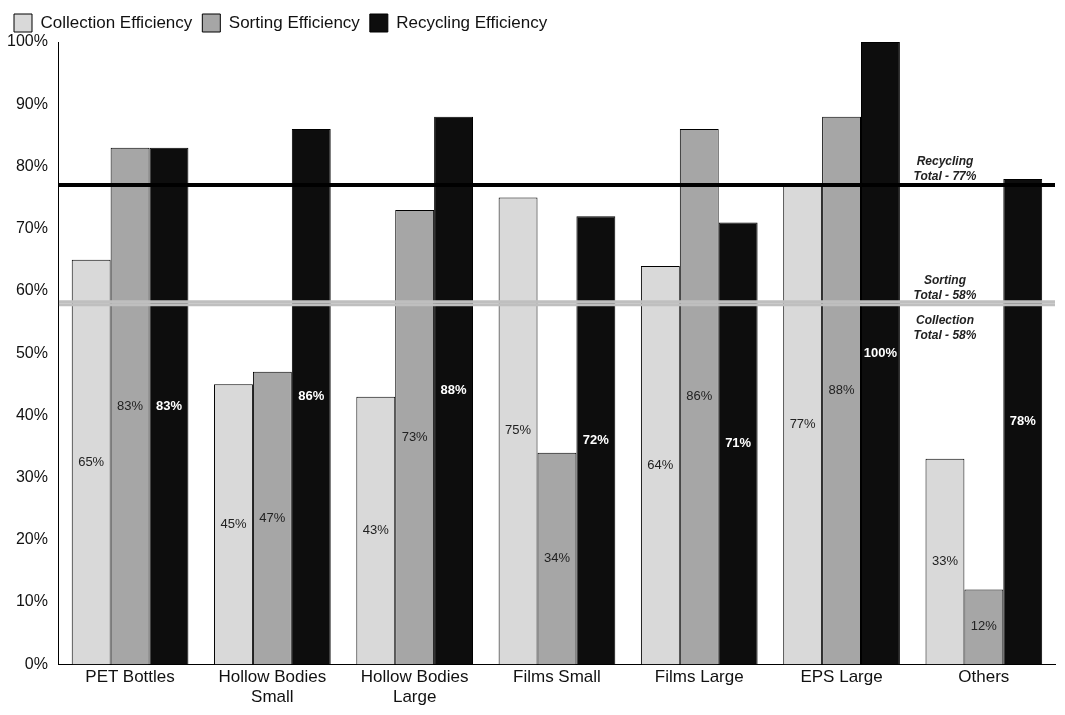 This screenshot has width=1065, height=715. What do you see at coordinates (31, 601) in the screenshot?
I see `y-tick-label: 10%` at bounding box center [31, 601].